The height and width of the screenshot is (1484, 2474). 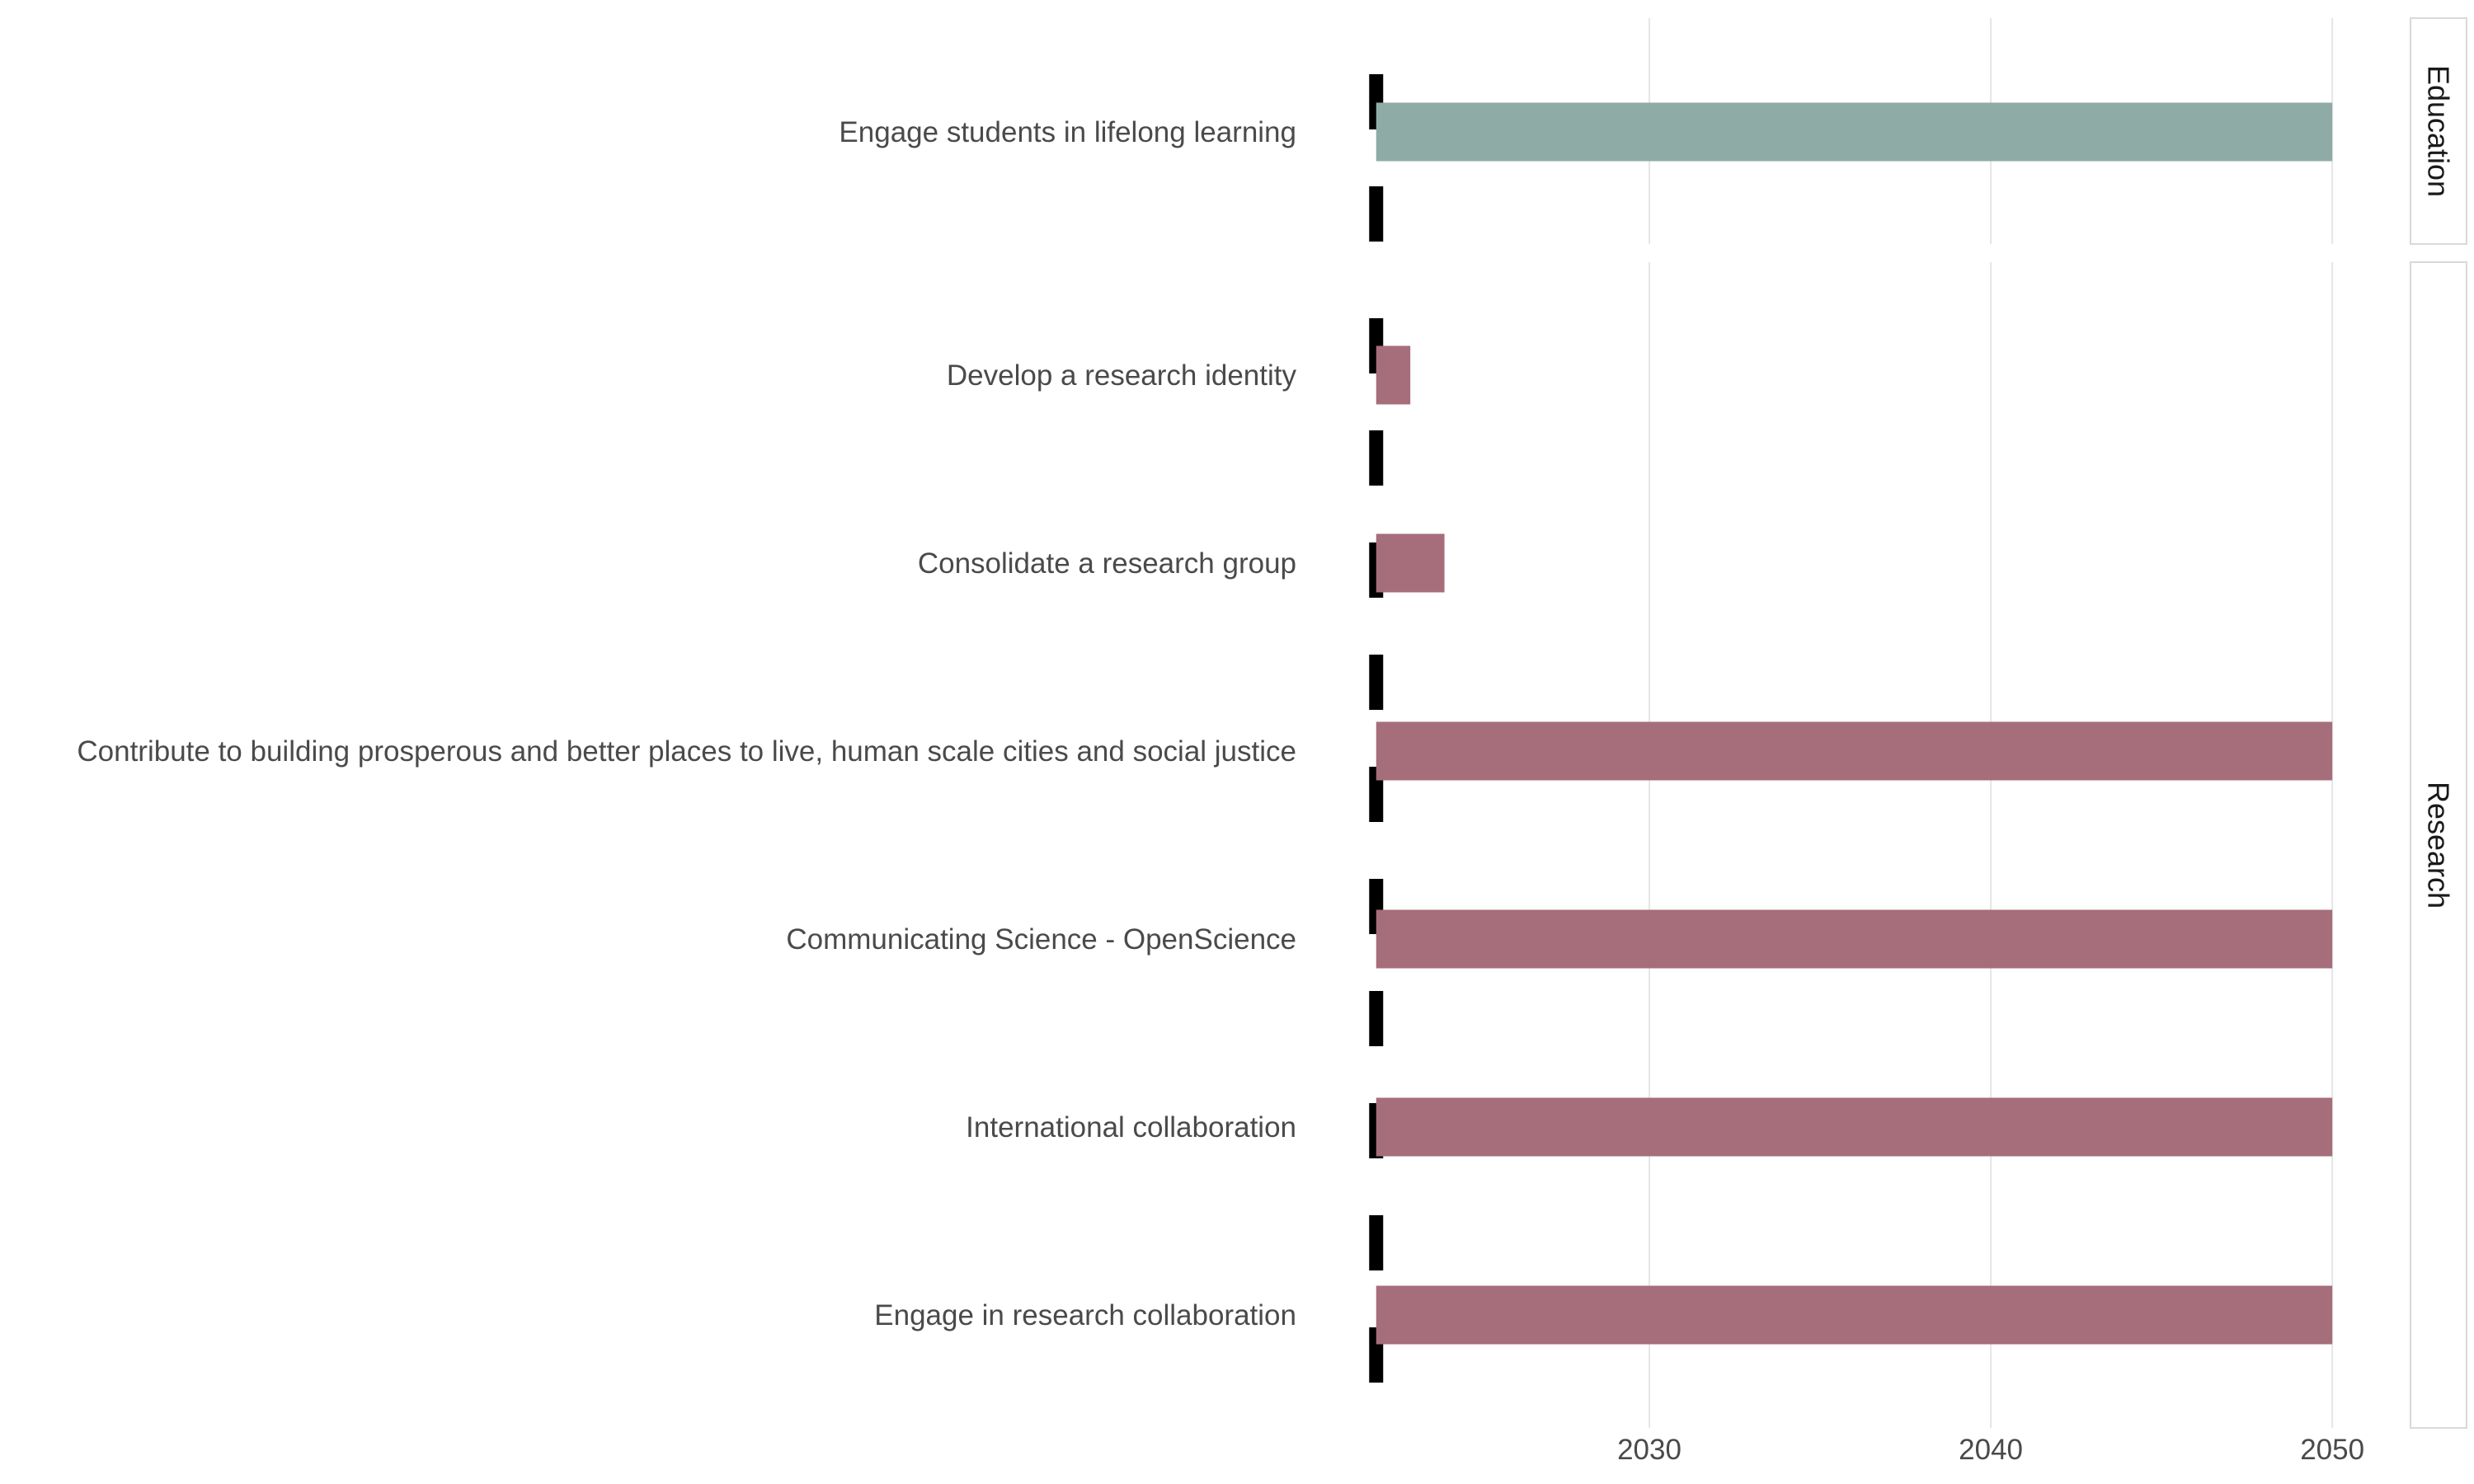 I want to click on row-label: Develop a research identity, so click(x=1122, y=375).